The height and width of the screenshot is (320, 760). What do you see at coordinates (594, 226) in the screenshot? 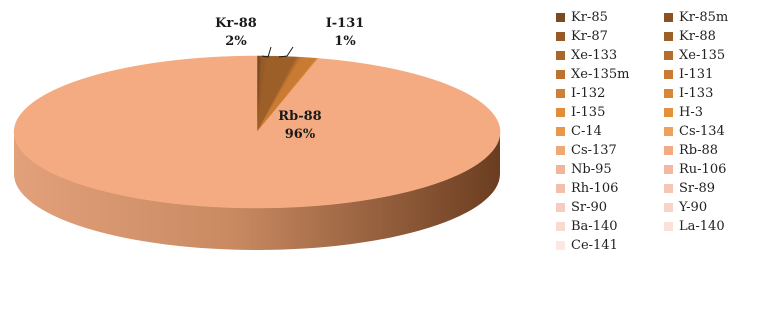
I see `legend-label: Ba-140` at bounding box center [594, 226].